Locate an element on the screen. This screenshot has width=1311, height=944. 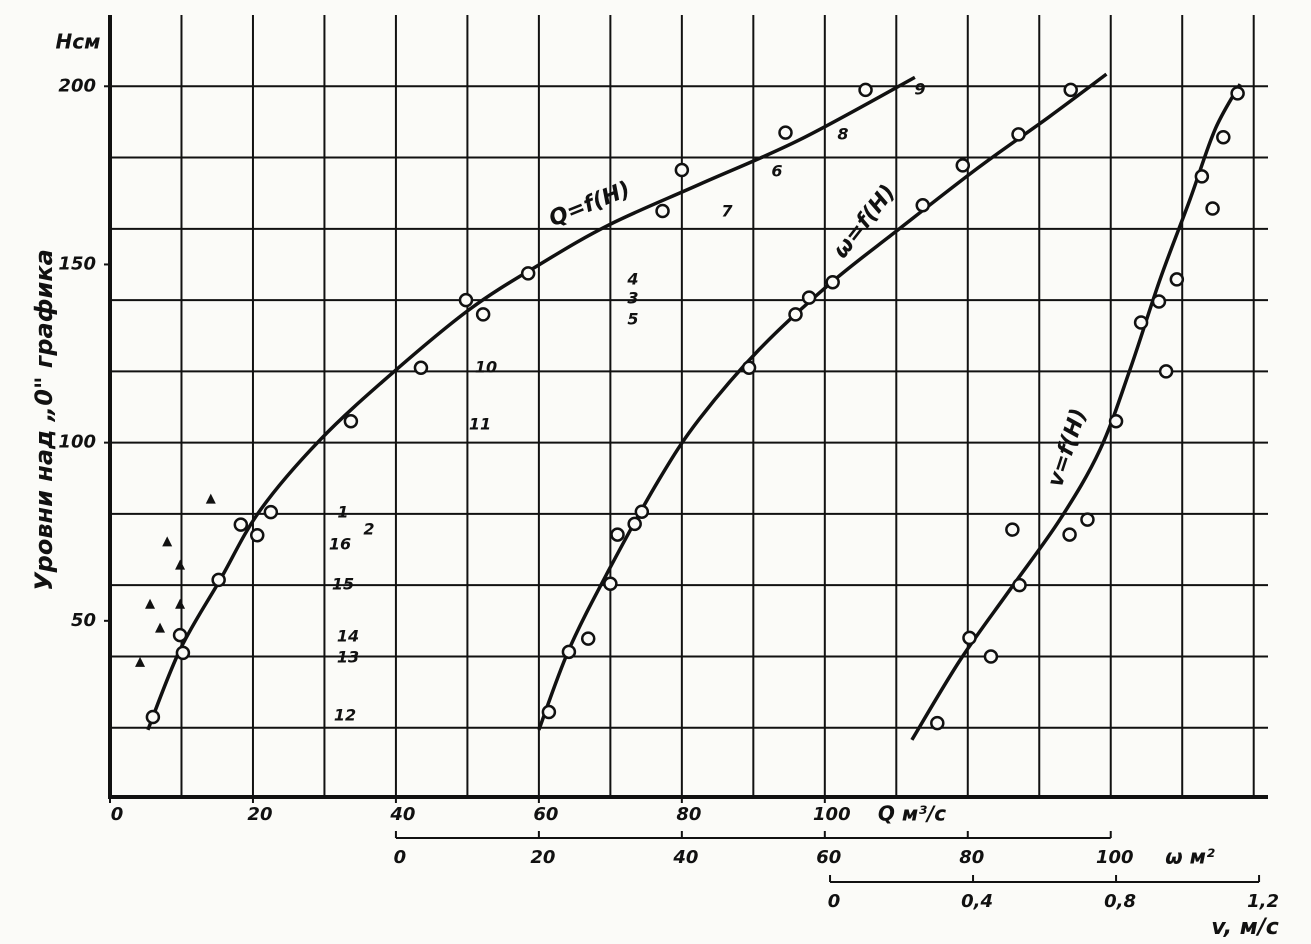
point-label: 4 is located at coordinates (632, 279).